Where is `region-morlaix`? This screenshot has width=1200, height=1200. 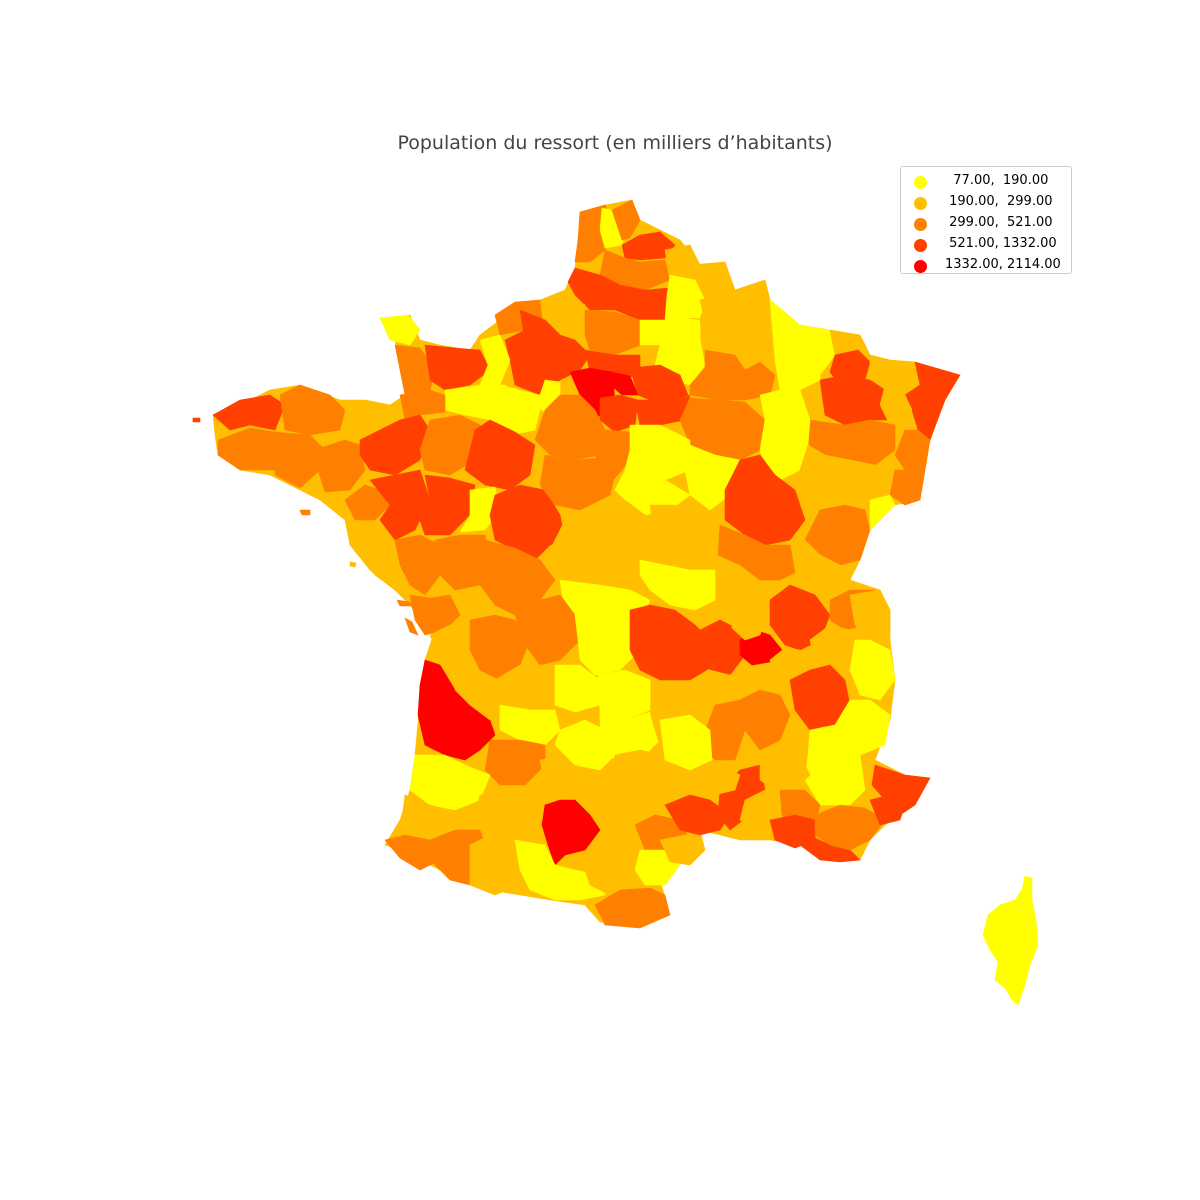
region-morlaix is located at coordinates (312, 410).